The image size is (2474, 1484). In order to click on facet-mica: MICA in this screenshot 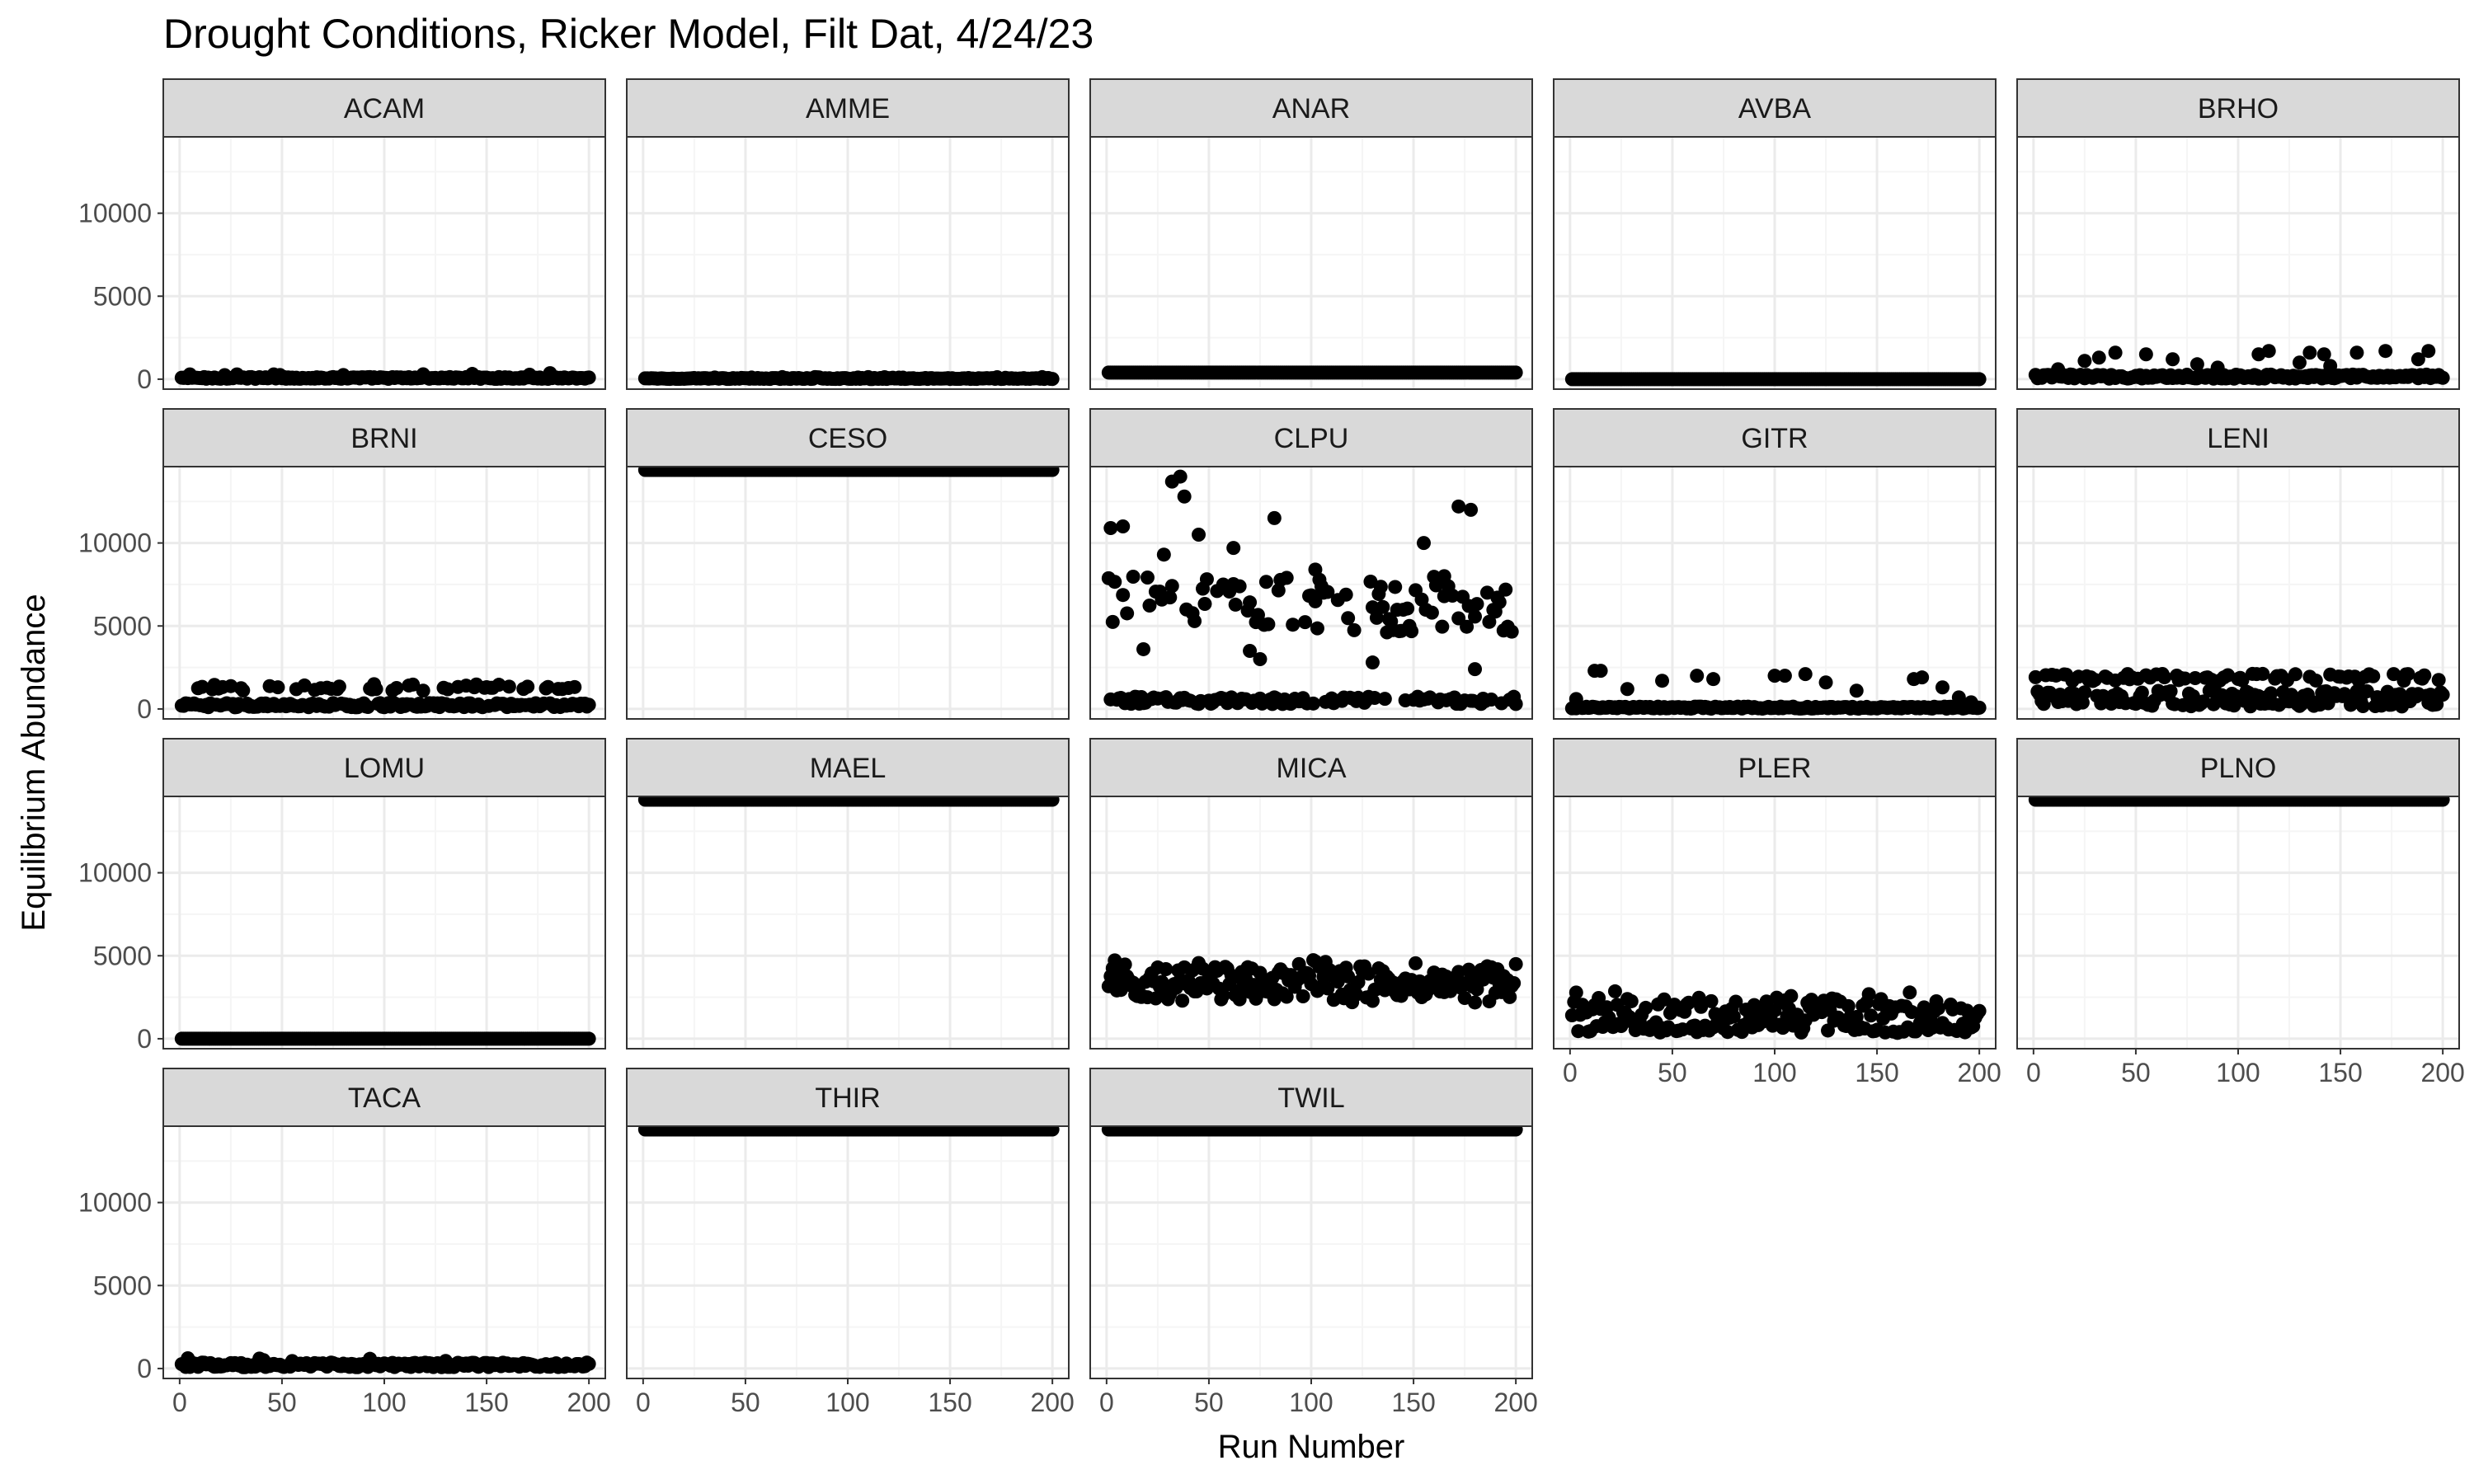, I will do `click(1311, 894)`.